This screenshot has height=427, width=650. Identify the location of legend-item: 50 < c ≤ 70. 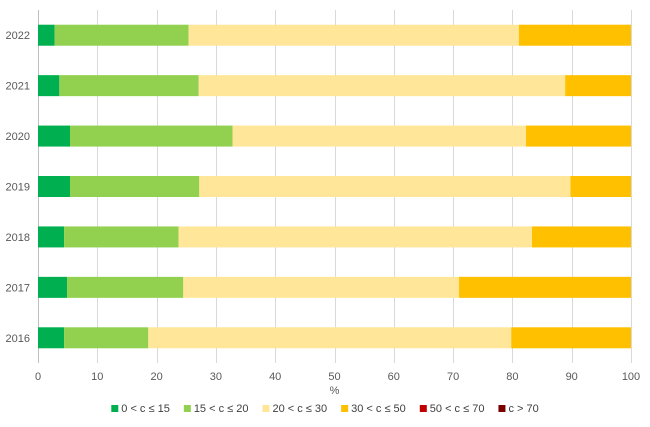
(452, 409).